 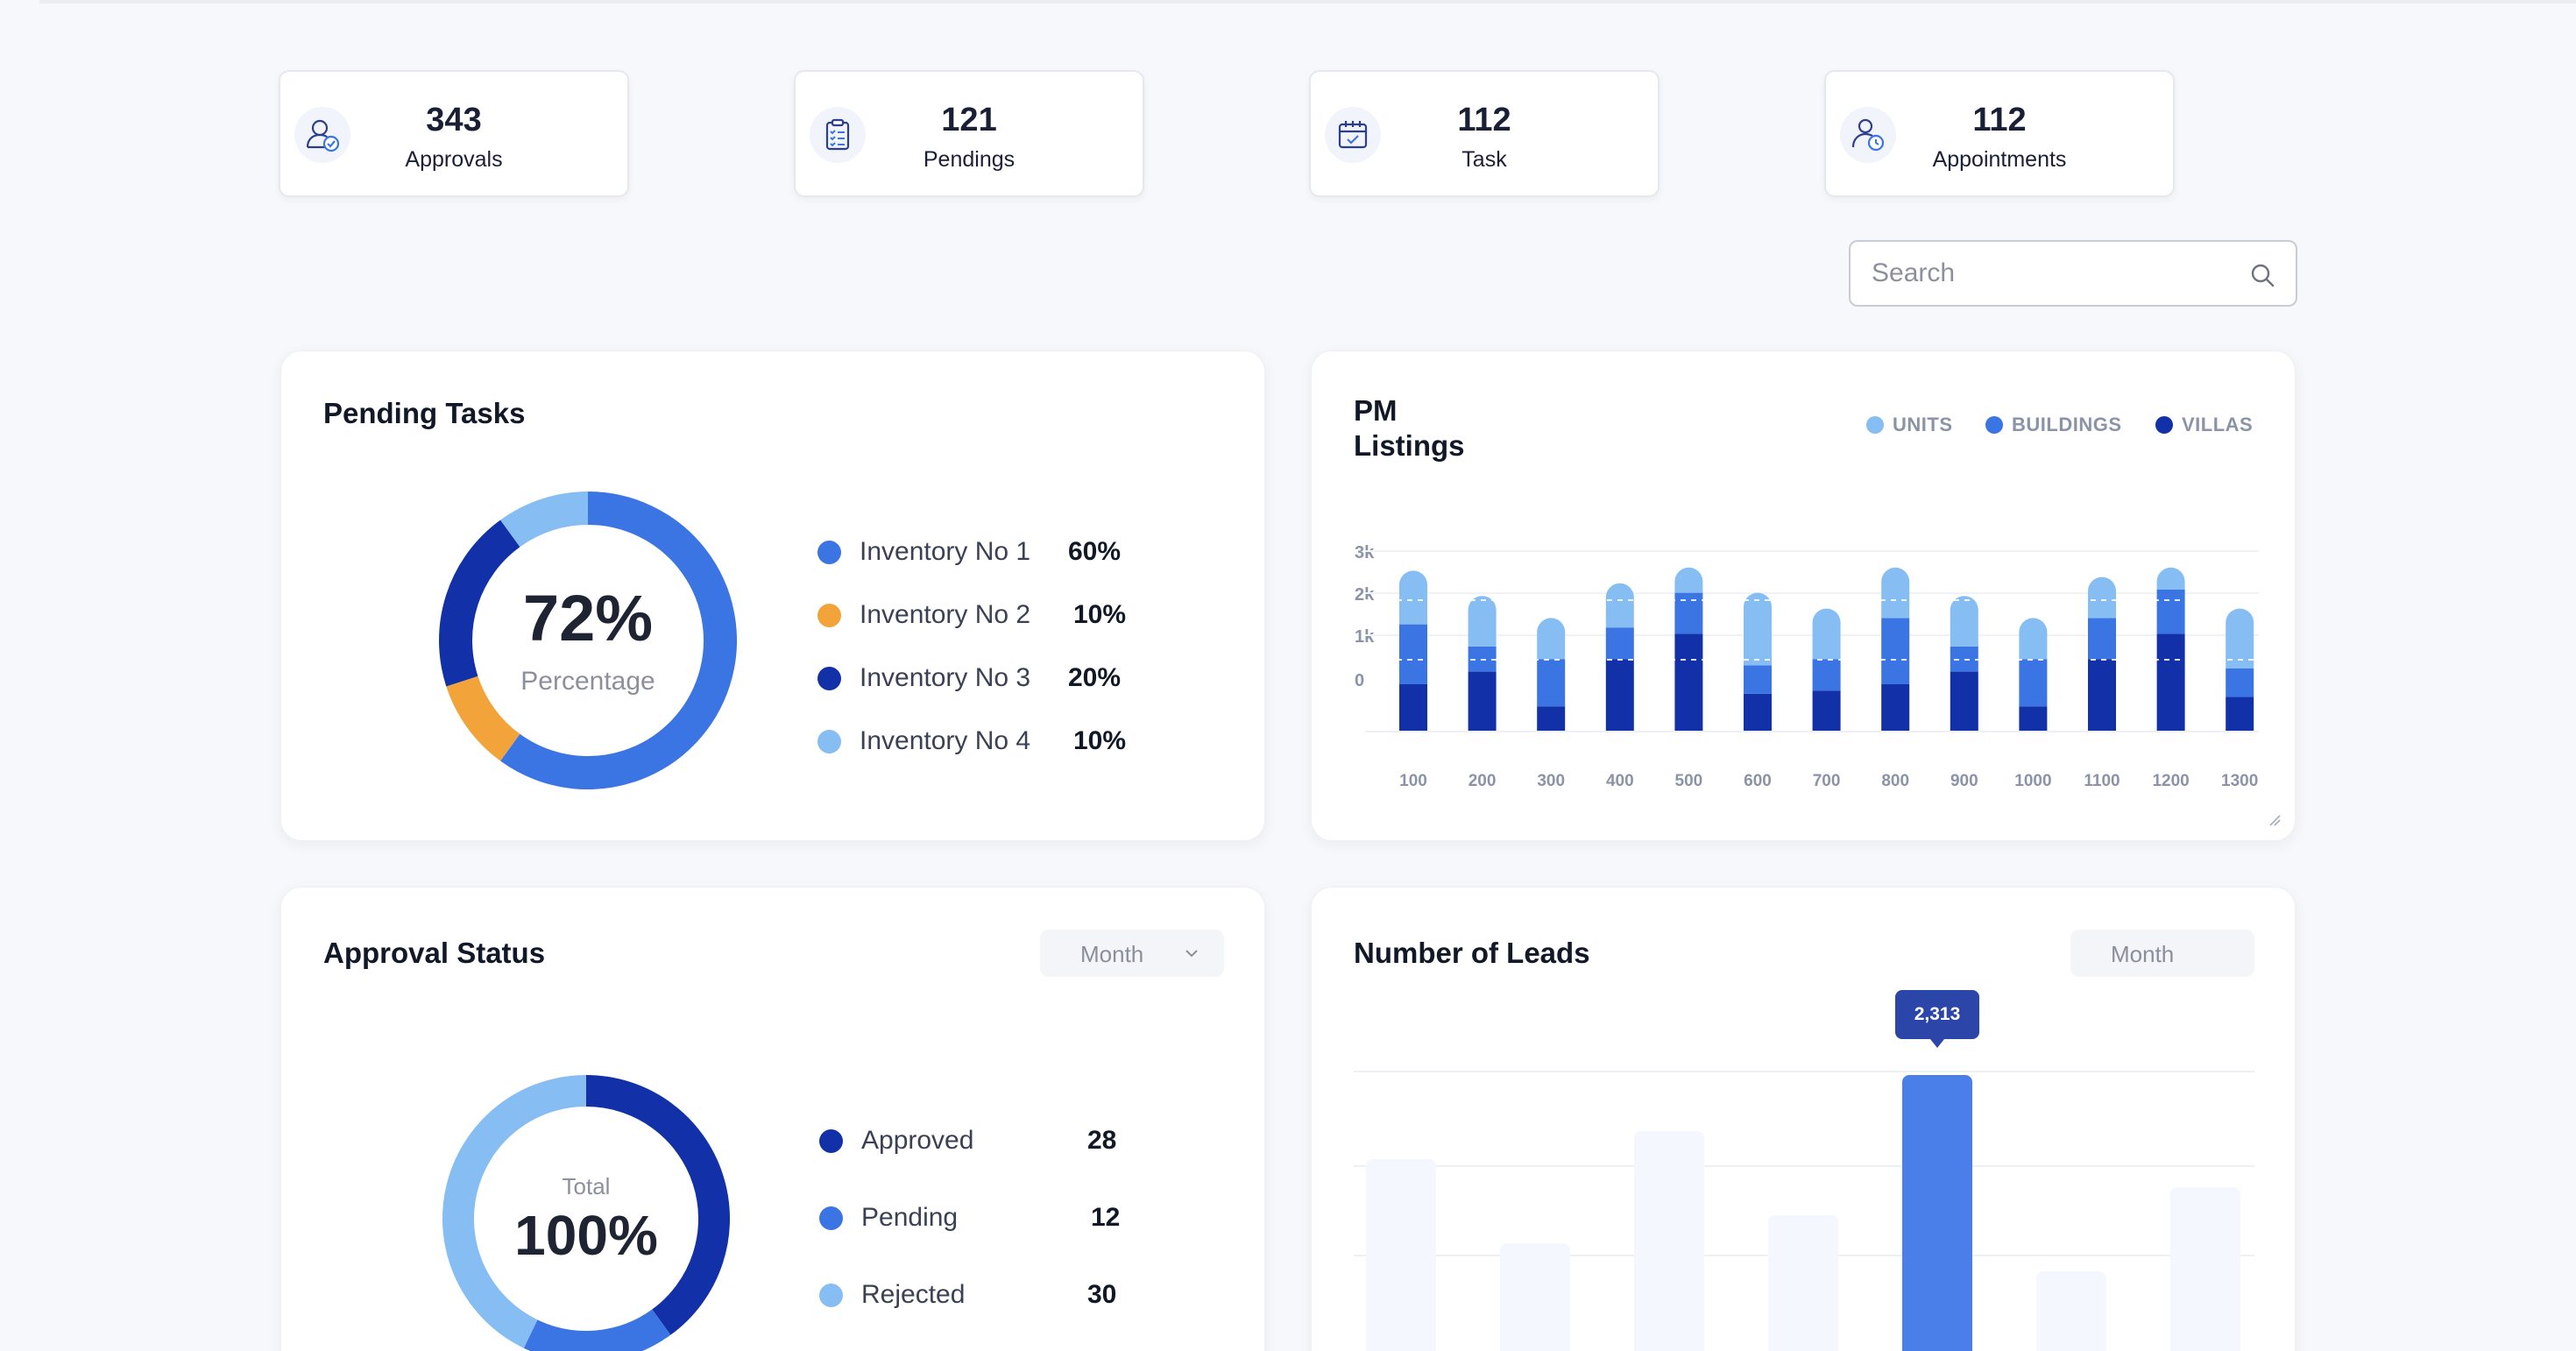 What do you see at coordinates (1484, 133) in the screenshot?
I see `stat-card-task: 112 Task` at bounding box center [1484, 133].